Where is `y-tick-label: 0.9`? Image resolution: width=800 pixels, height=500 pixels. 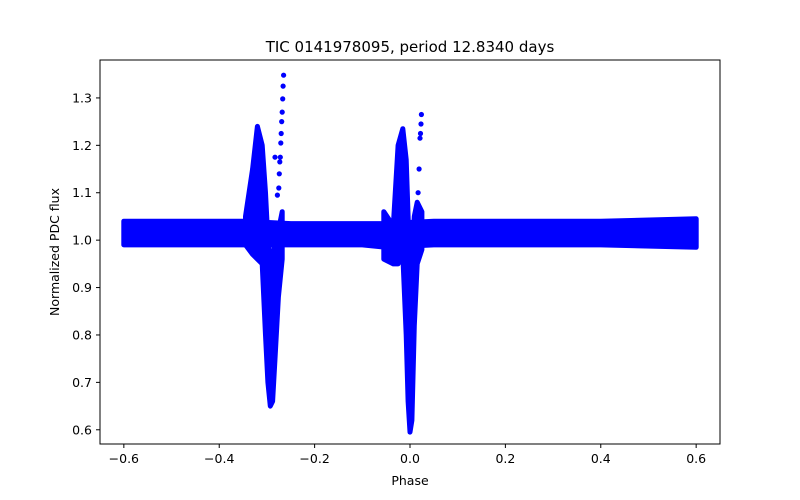
y-tick-label: 0.9 is located at coordinates (82, 287).